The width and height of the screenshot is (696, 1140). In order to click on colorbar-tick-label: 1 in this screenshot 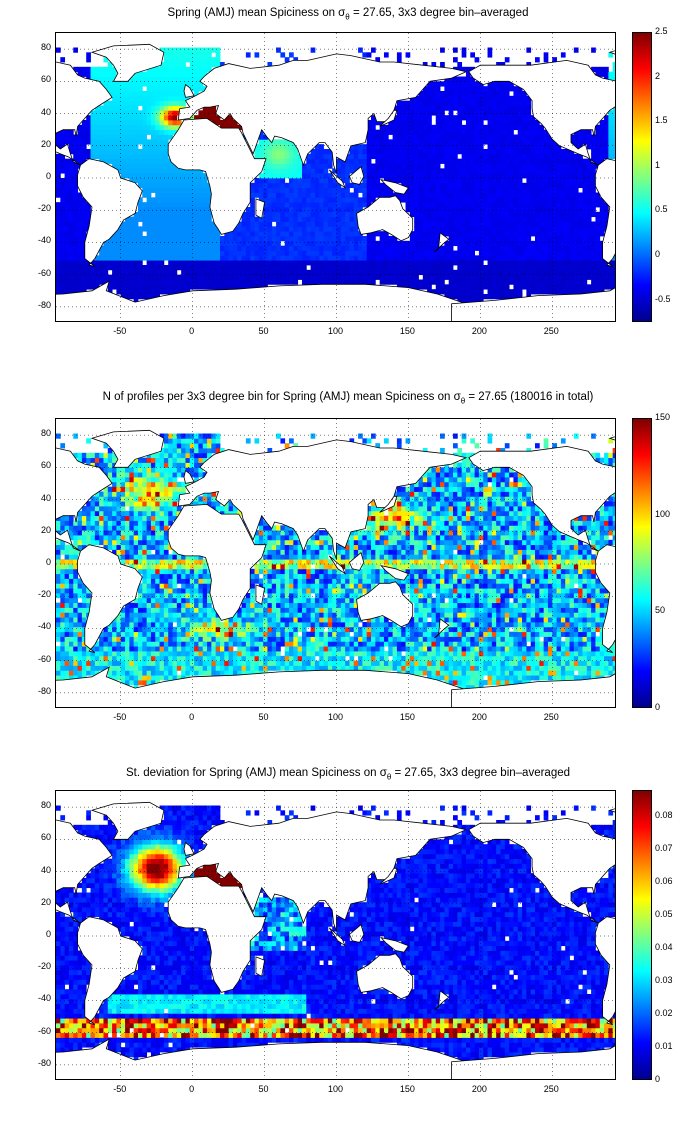, I will do `click(658, 164)`.